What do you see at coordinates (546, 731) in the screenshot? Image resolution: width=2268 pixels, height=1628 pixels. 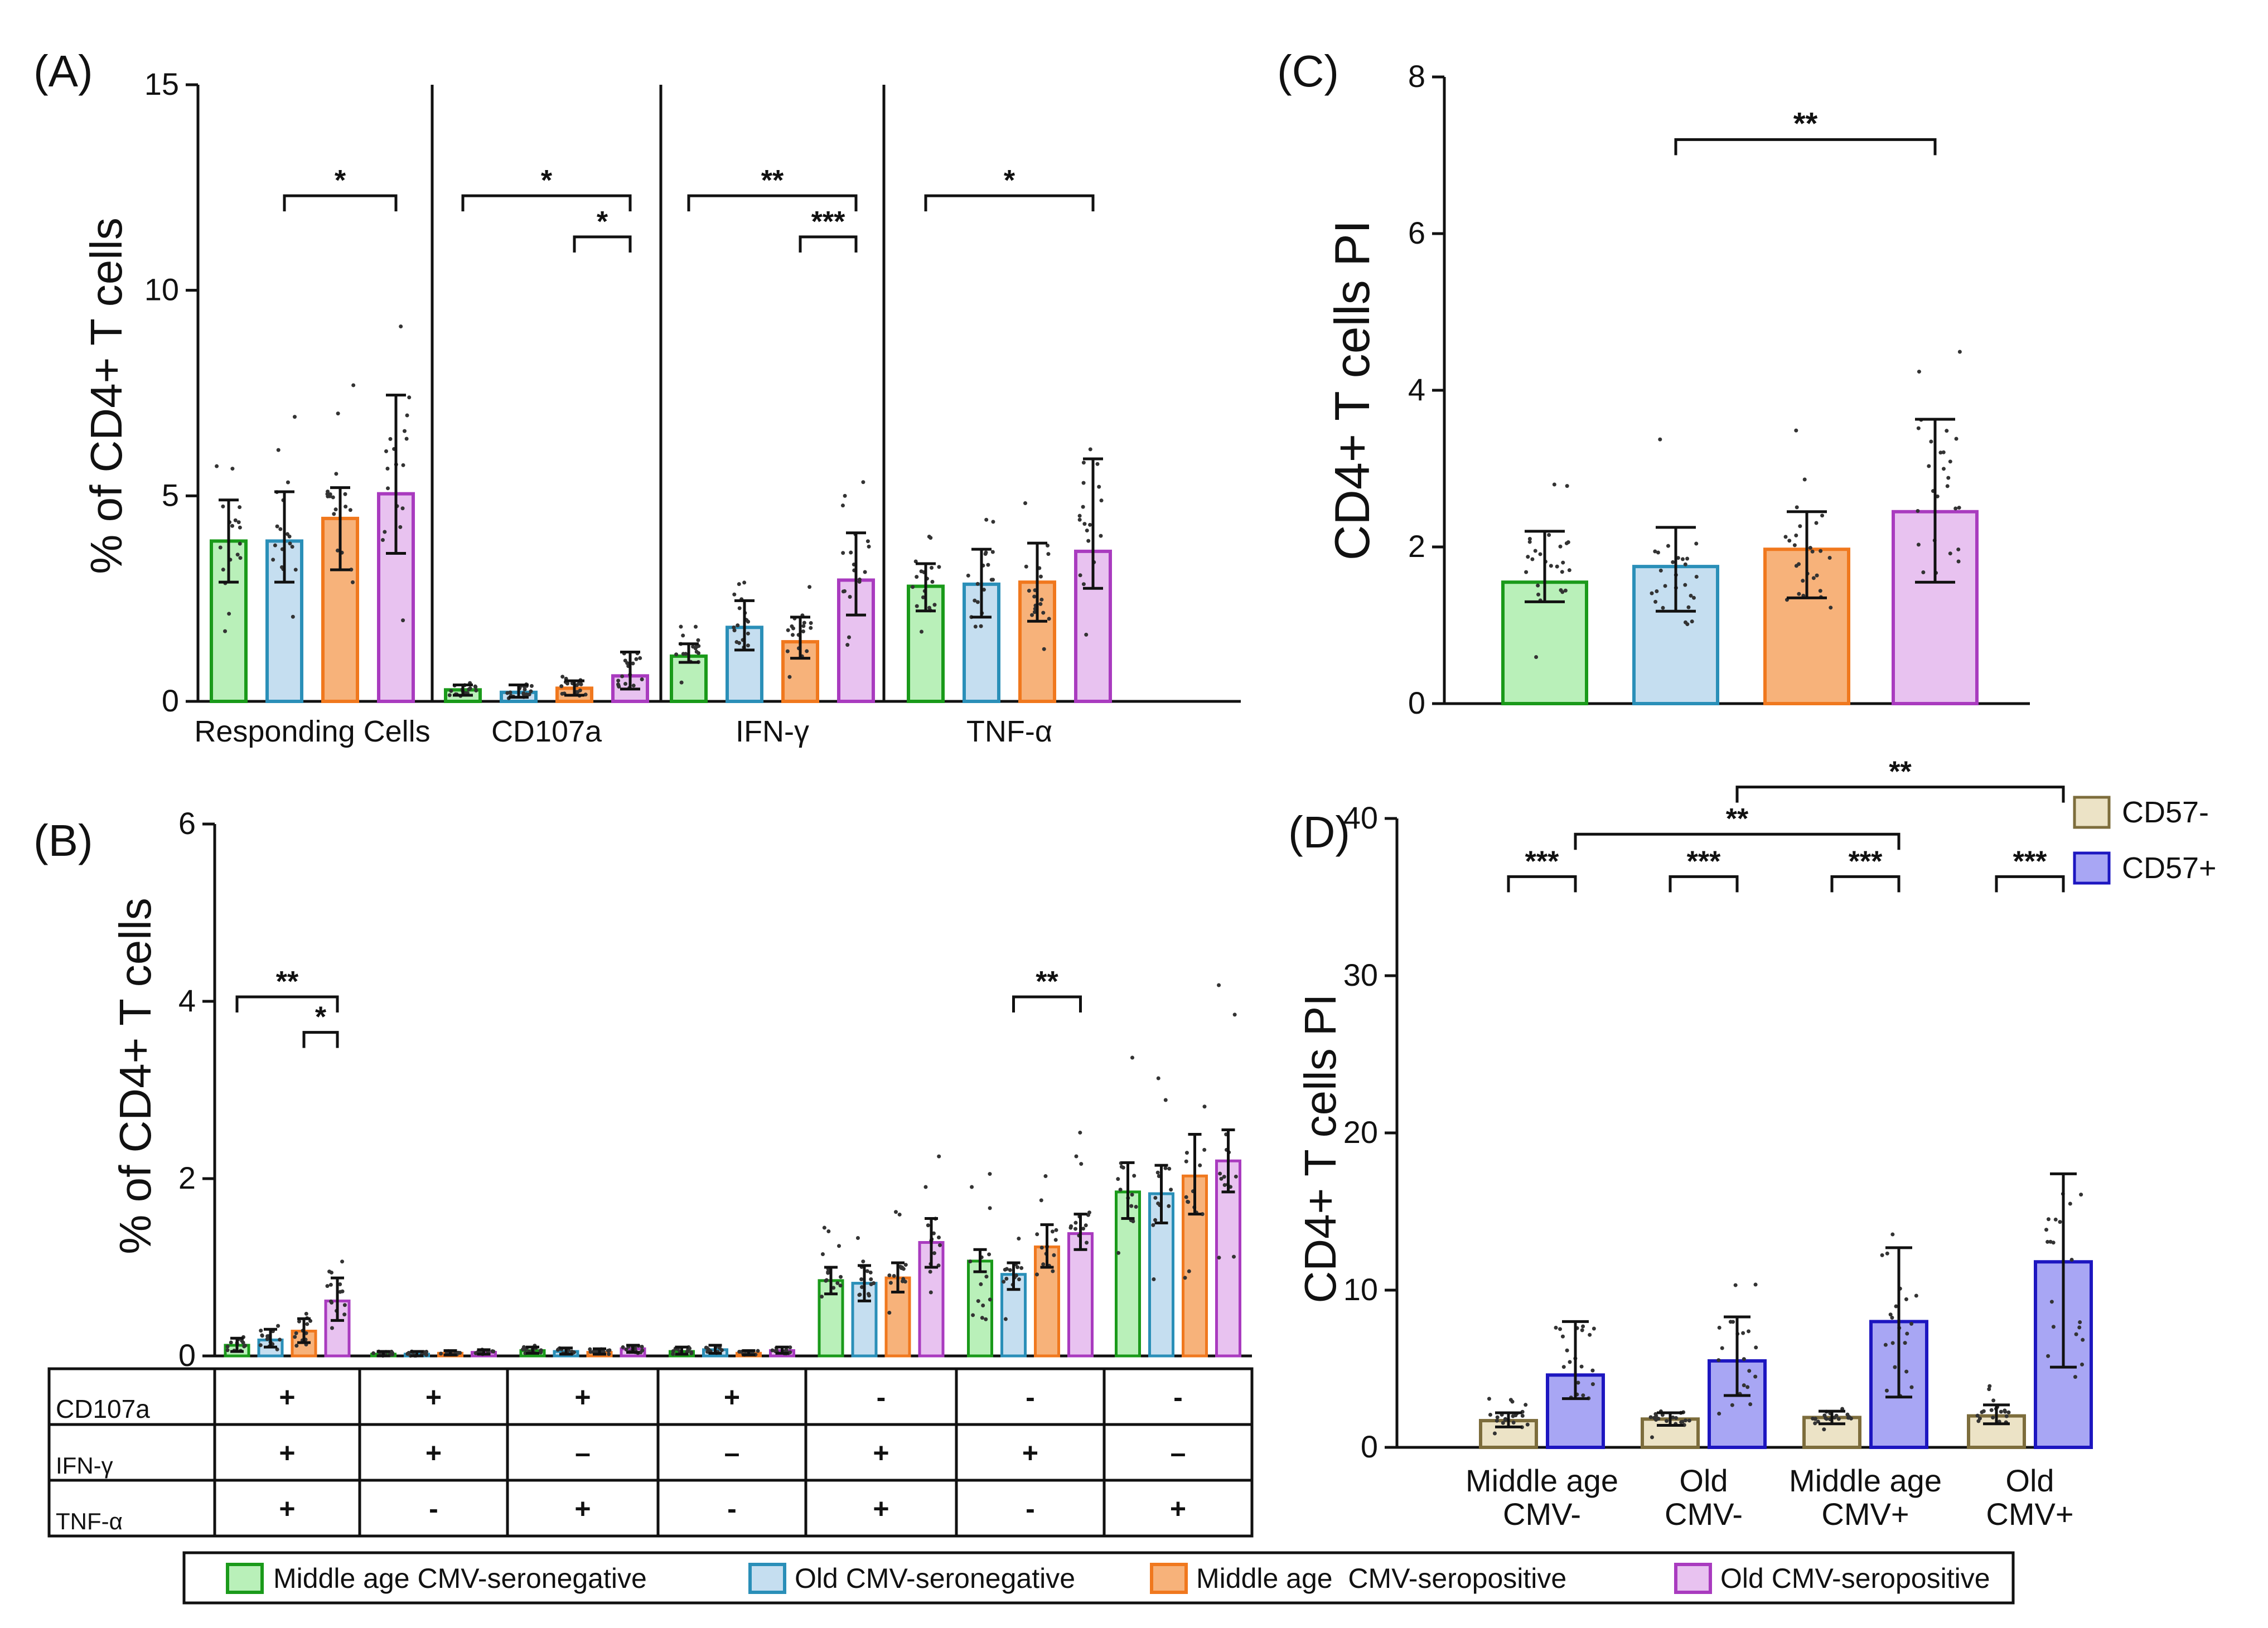 I see `panel-a-group-label: CD107a` at bounding box center [546, 731].